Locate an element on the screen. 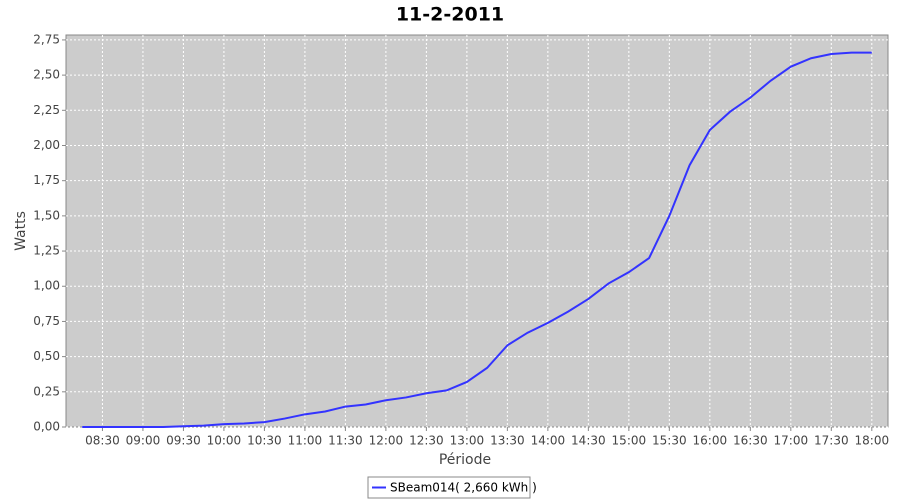 Image resolution: width=900 pixels, height=500 pixels. x-tick-label: 13:00 is located at coordinates (467, 441).